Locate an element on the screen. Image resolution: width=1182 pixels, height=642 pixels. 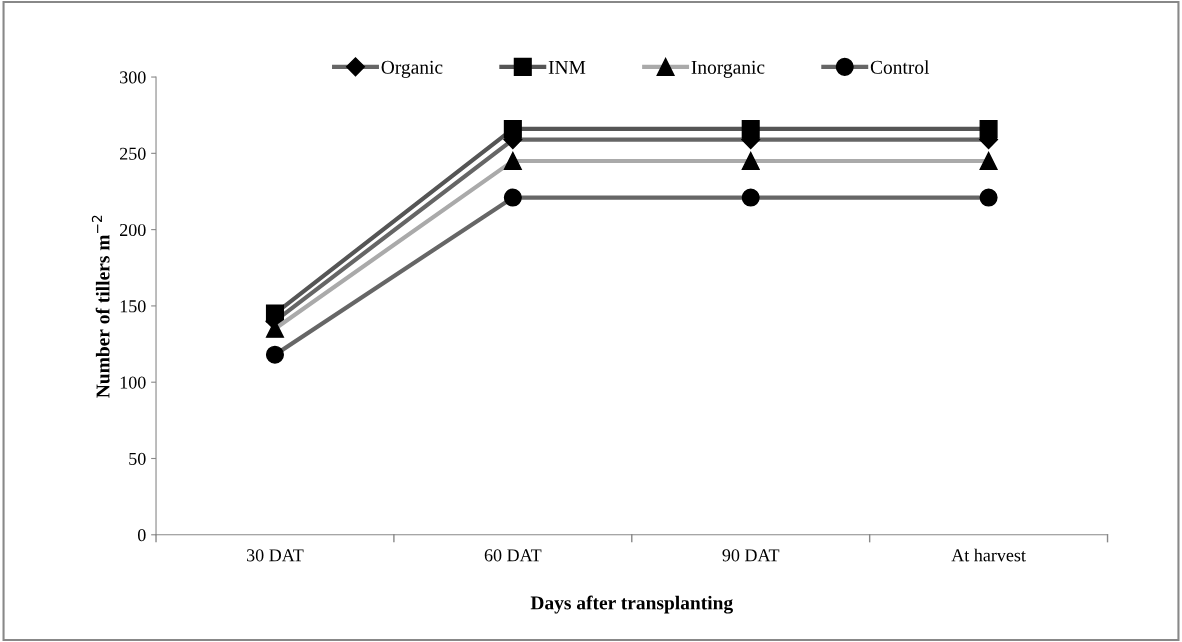
legend-label: Organic is located at coordinates (412, 69).